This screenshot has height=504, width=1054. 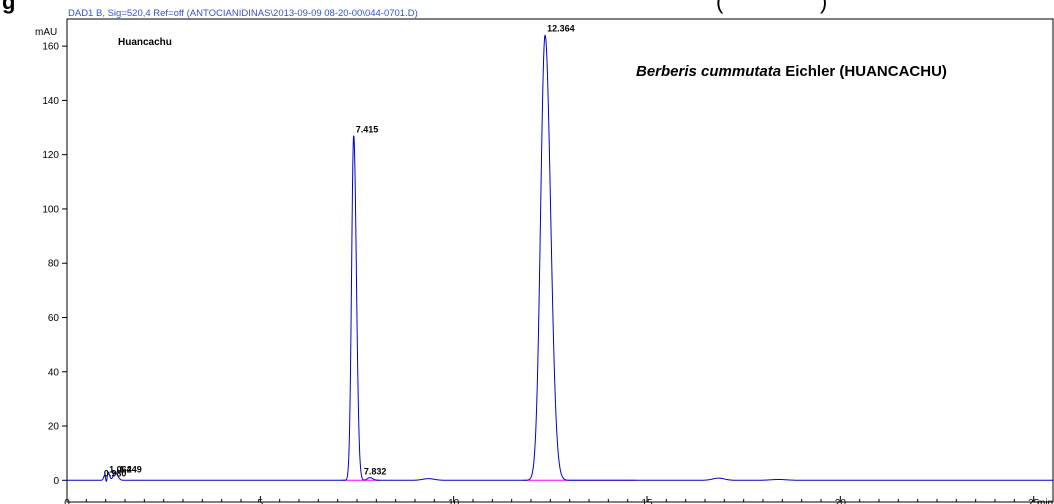 I want to click on peak-label: 12.364, so click(x=561, y=28).